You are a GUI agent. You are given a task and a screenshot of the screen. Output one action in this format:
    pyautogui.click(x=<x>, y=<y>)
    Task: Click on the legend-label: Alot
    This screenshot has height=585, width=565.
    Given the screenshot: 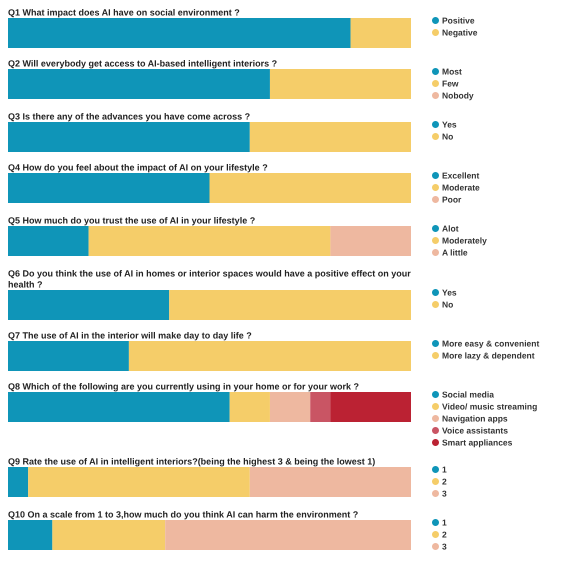 What is the action you would take?
    pyautogui.click(x=450, y=229)
    